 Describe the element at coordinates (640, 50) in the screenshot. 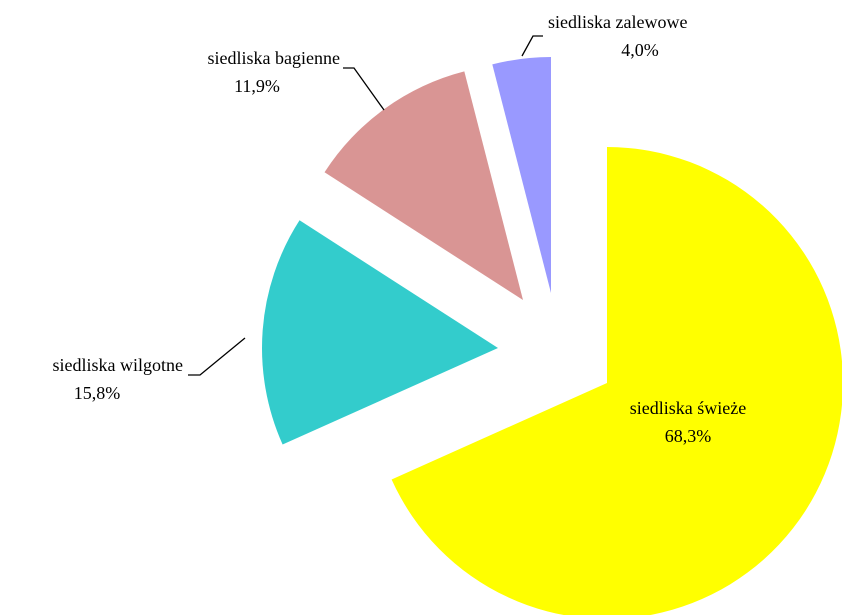

I see `slice-value-label: 4,0%` at that location.